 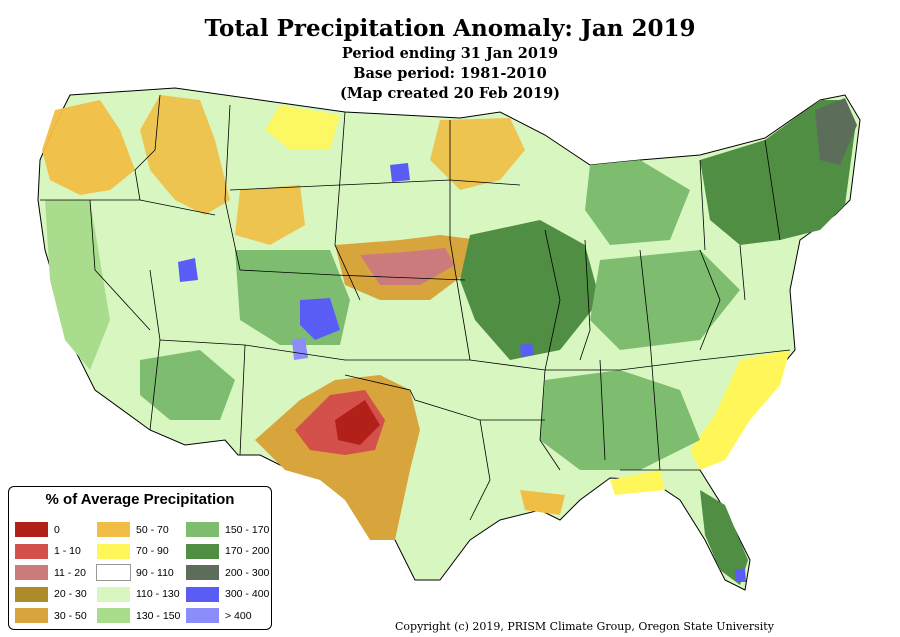 I want to click on legend-item: 170 - 200, so click(x=227, y=552).